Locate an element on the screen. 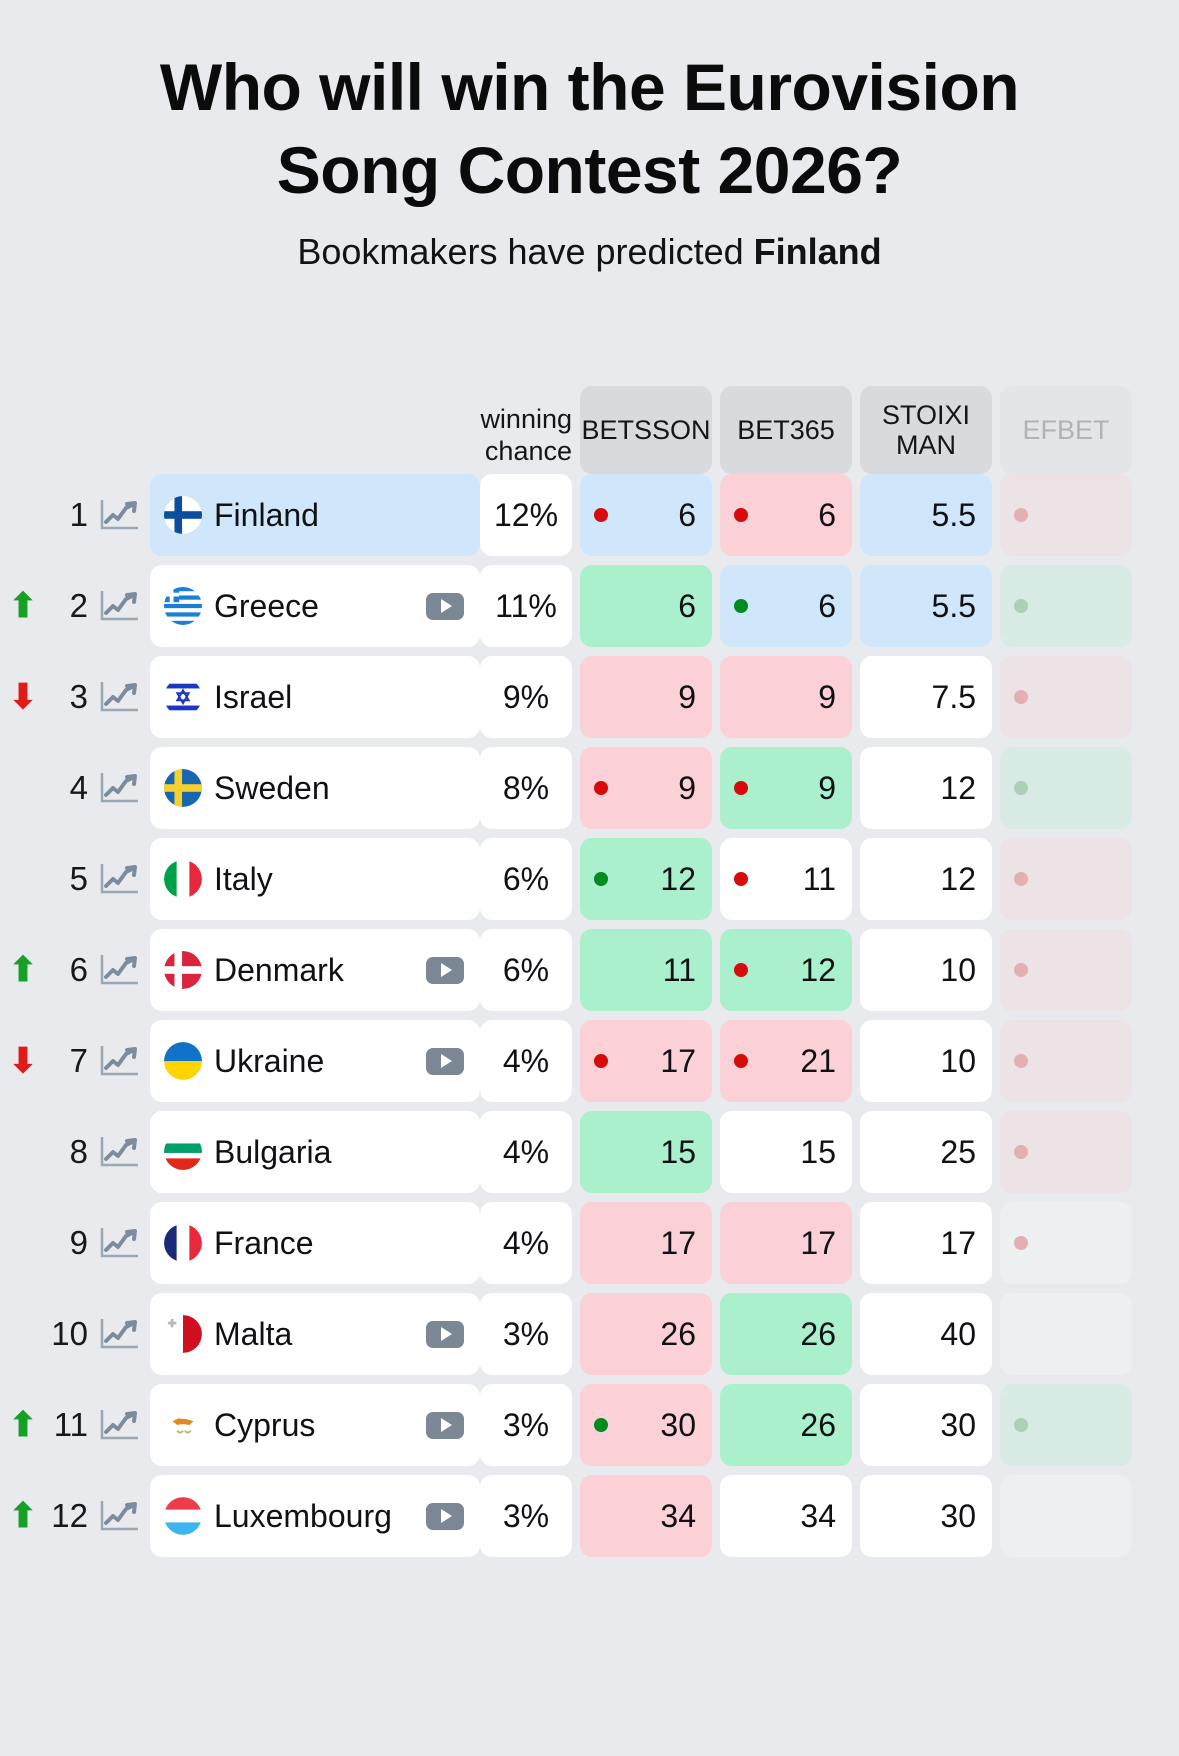 Image resolution: width=1179 pixels, height=1756 pixels. bookmaker-header-betsson: BETSSON is located at coordinates (646, 430).